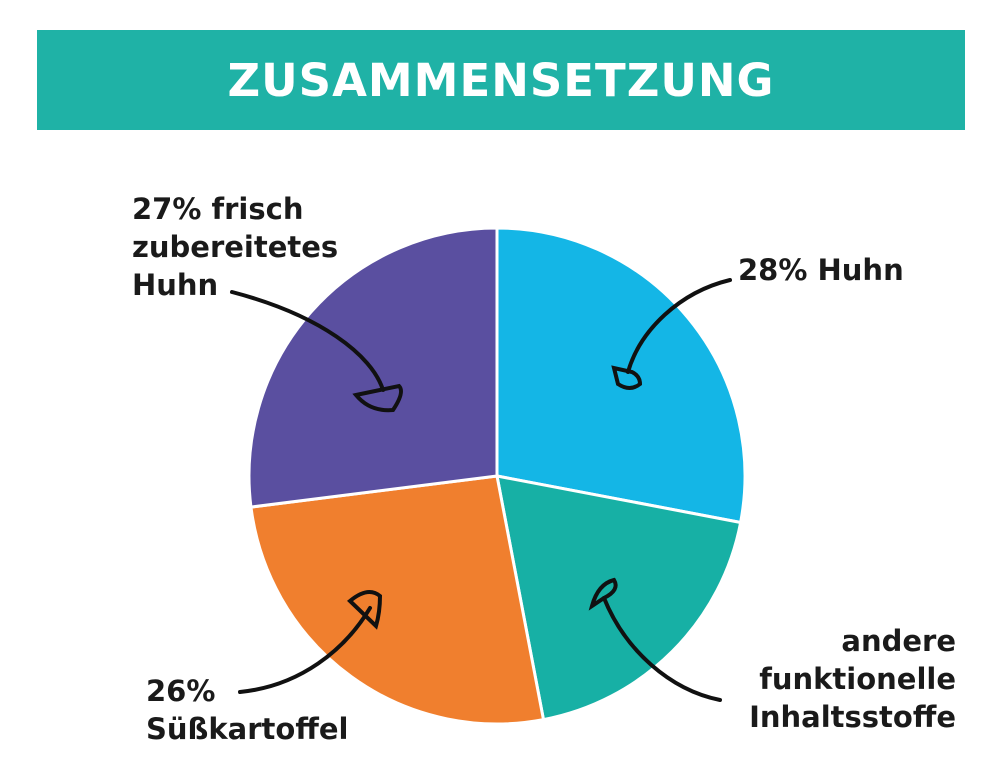 The image size is (1000, 774). I want to click on label-line: andere, so click(898, 641).